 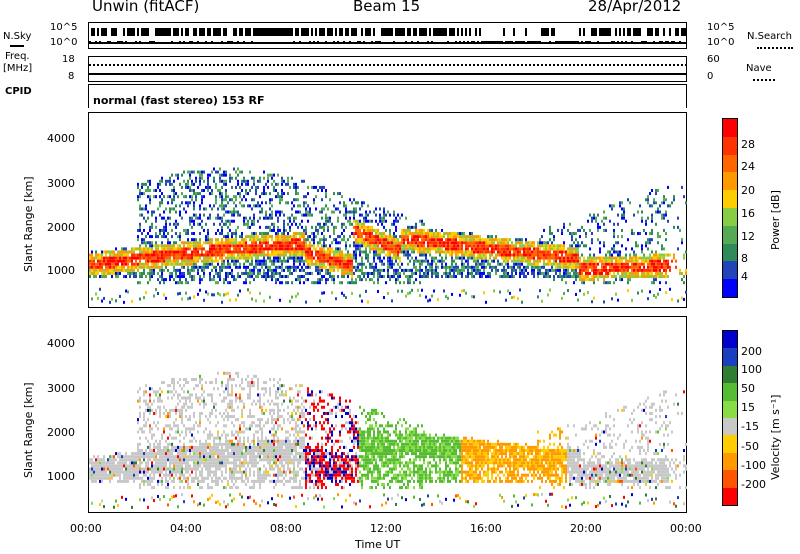 I want to click on colorbar-swatch, so click(x=730, y=128).